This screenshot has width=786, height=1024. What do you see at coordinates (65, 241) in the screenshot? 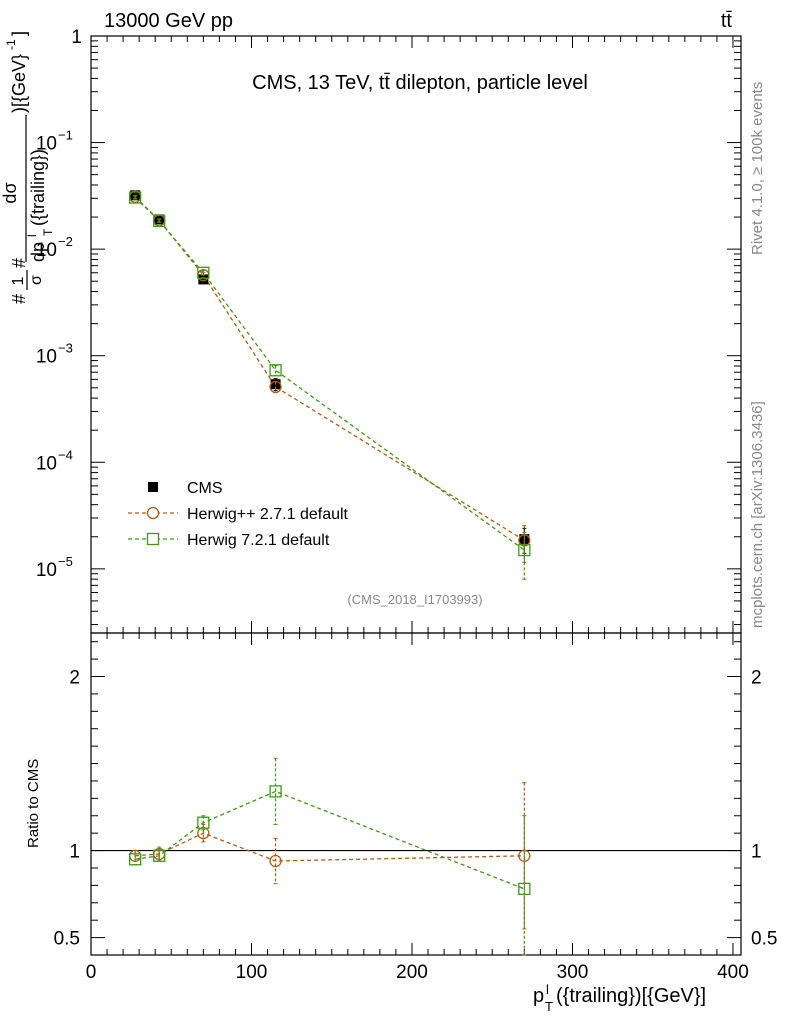
I see `y-tick-exponent: −2` at bounding box center [65, 241].